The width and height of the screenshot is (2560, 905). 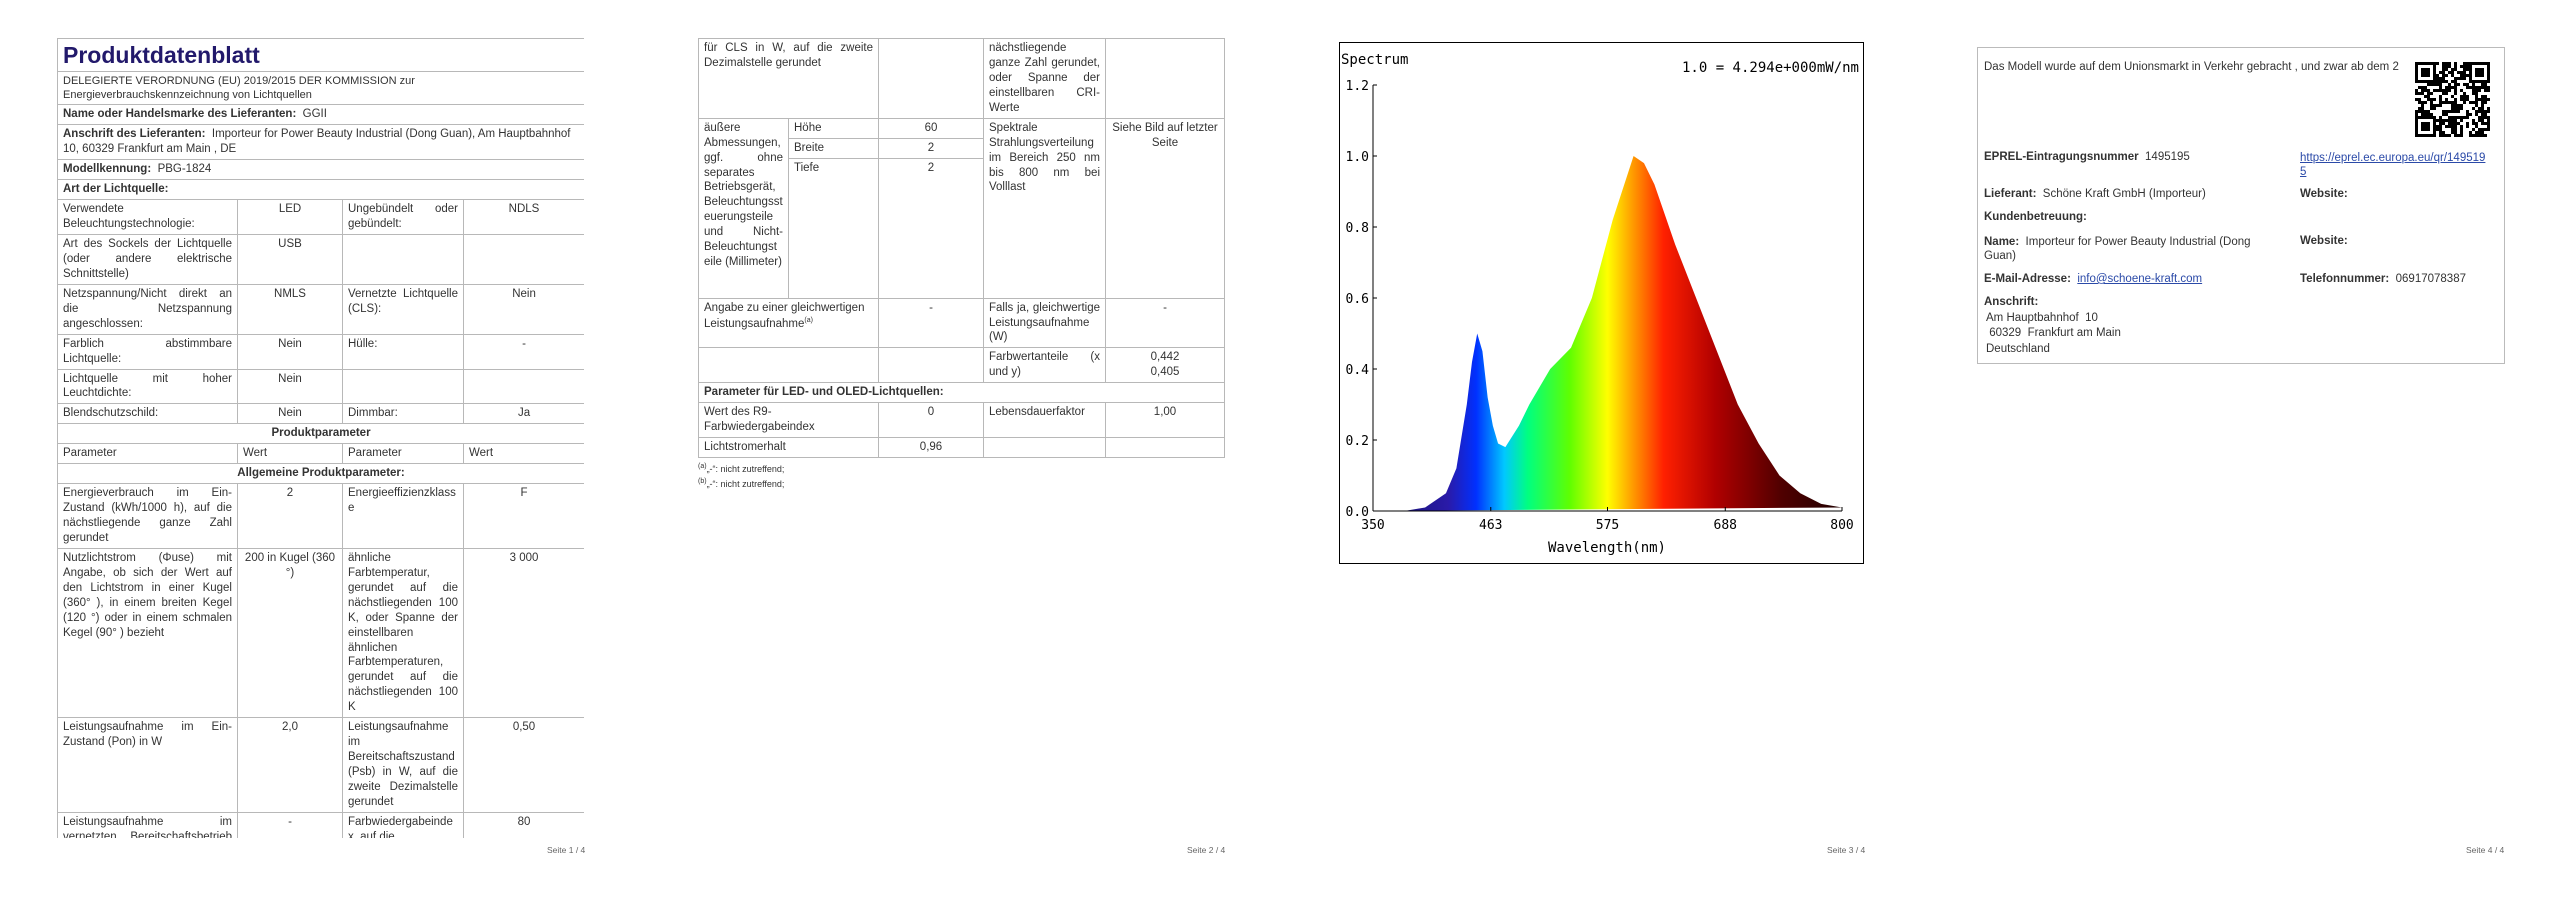 What do you see at coordinates (2140, 279) in the screenshot?
I see `email-link: info@schoene-kraft.com` at bounding box center [2140, 279].